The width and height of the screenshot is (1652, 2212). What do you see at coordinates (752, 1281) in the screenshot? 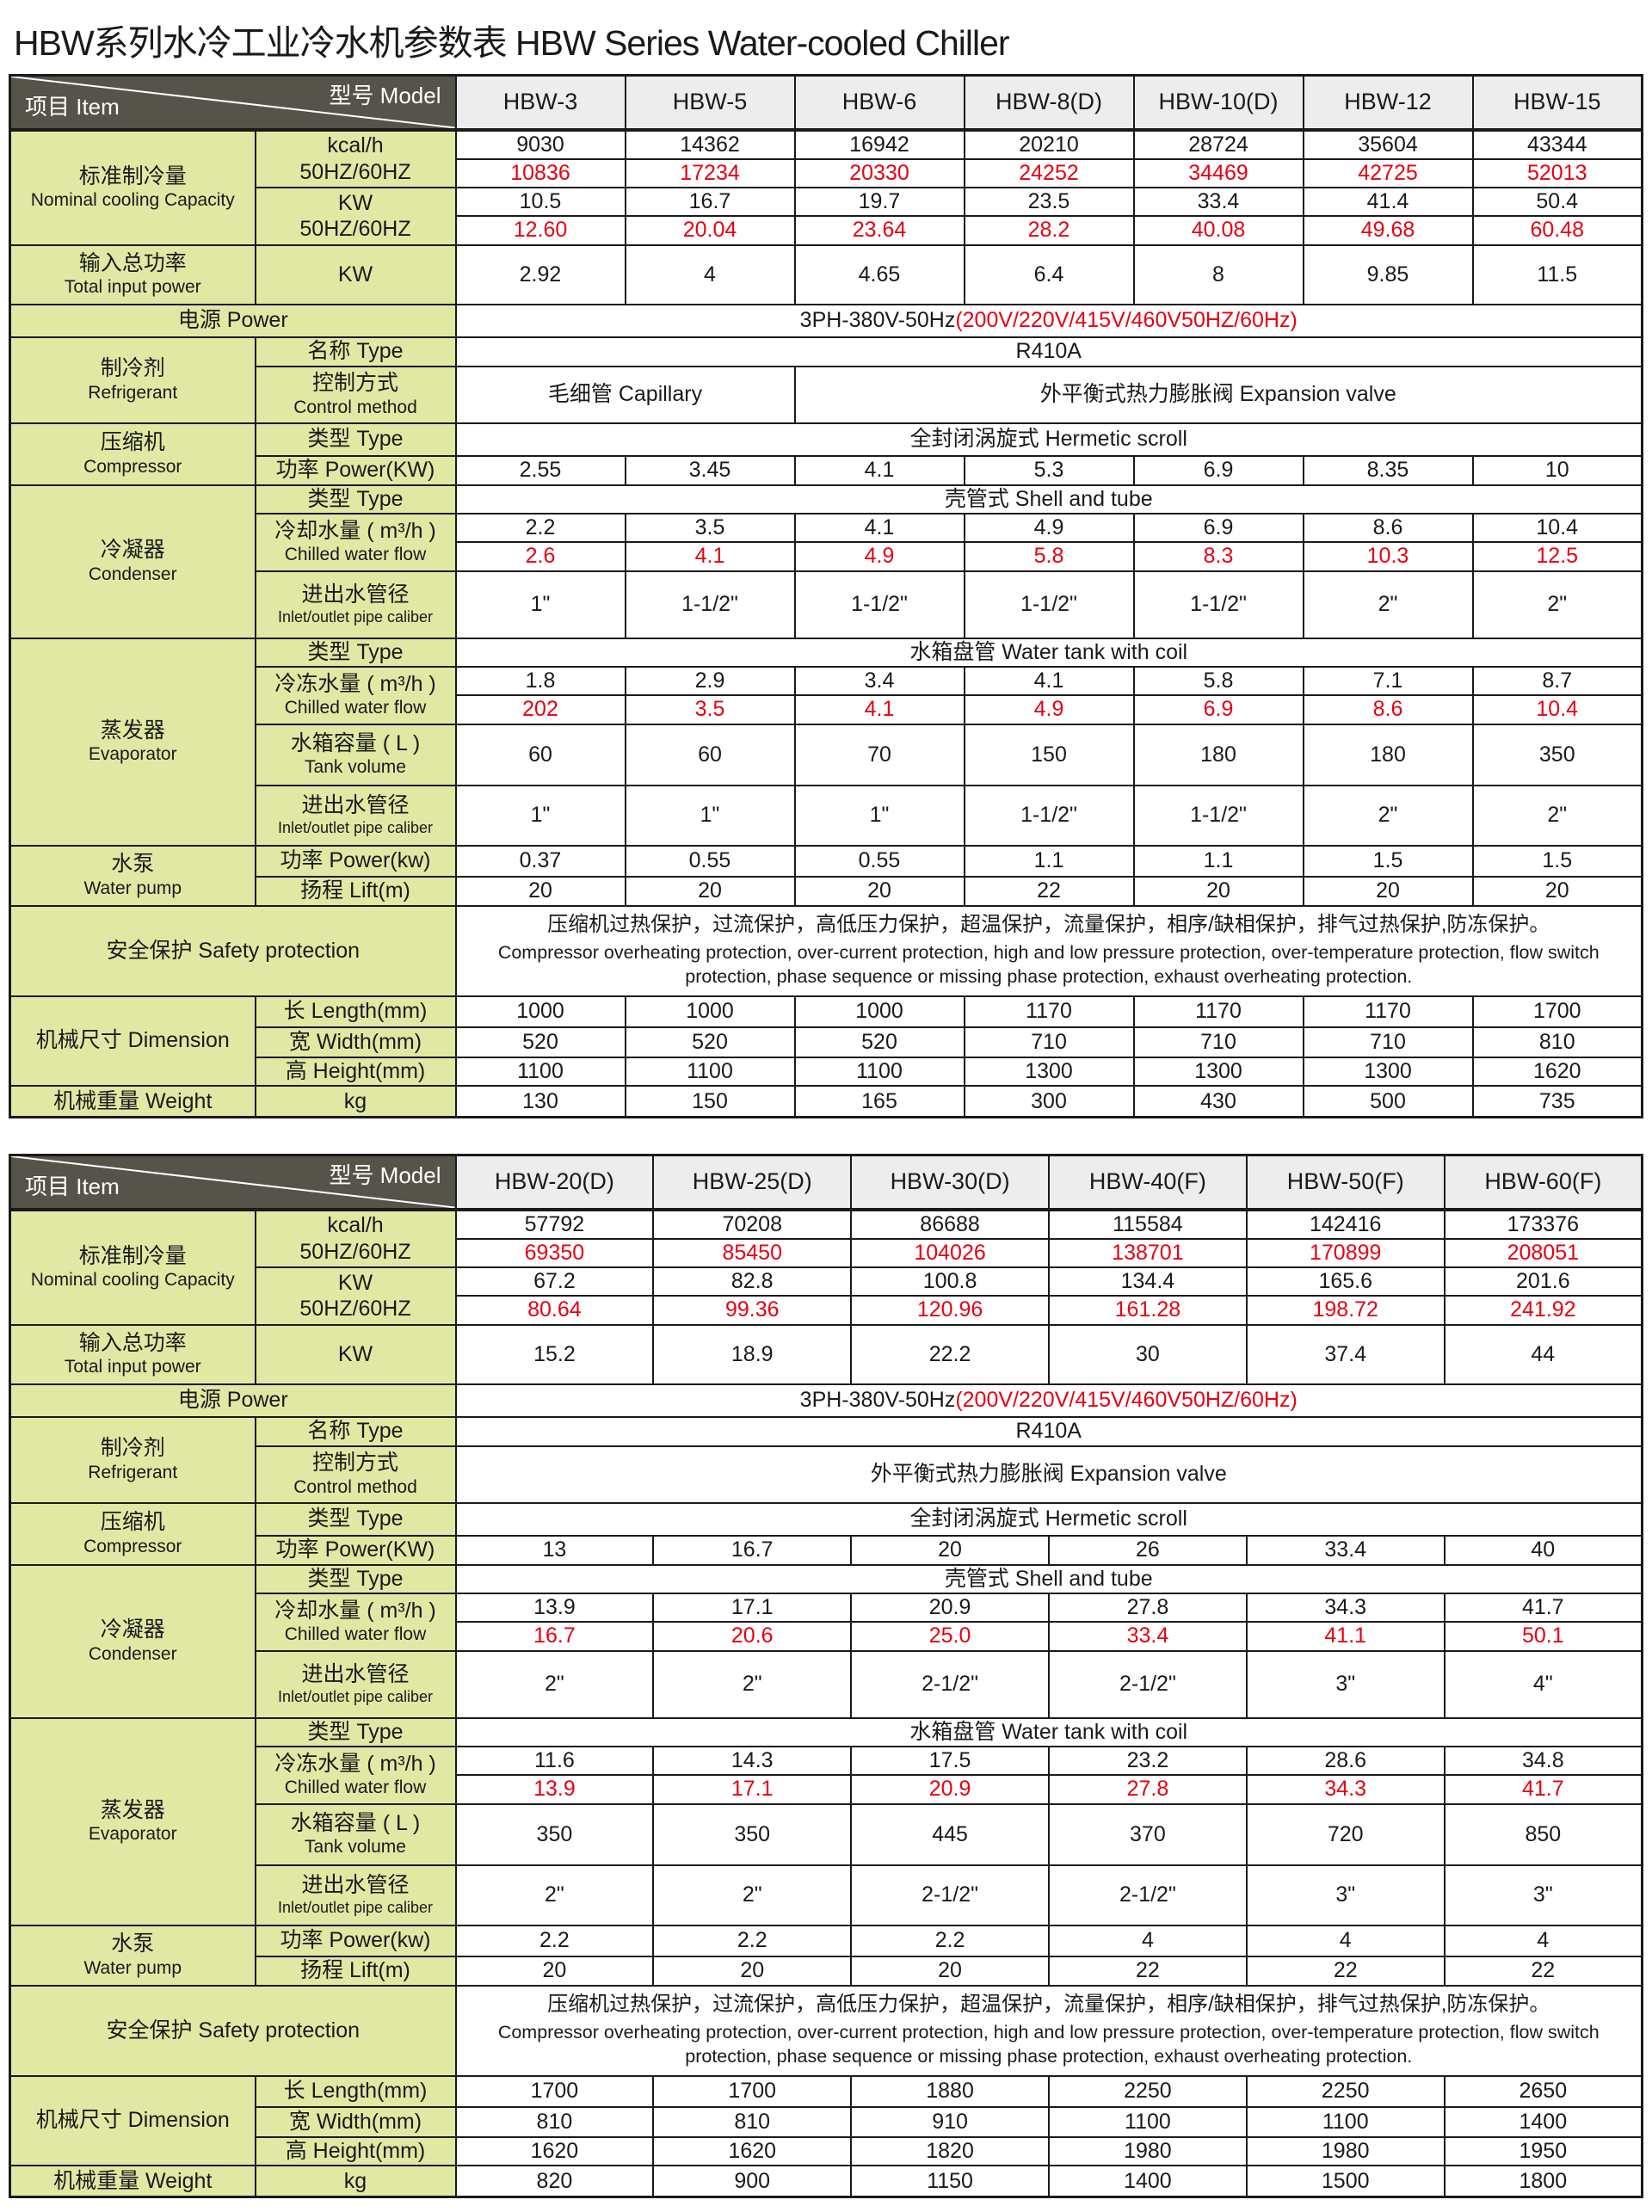
I see `value-cell: 82.8` at bounding box center [752, 1281].